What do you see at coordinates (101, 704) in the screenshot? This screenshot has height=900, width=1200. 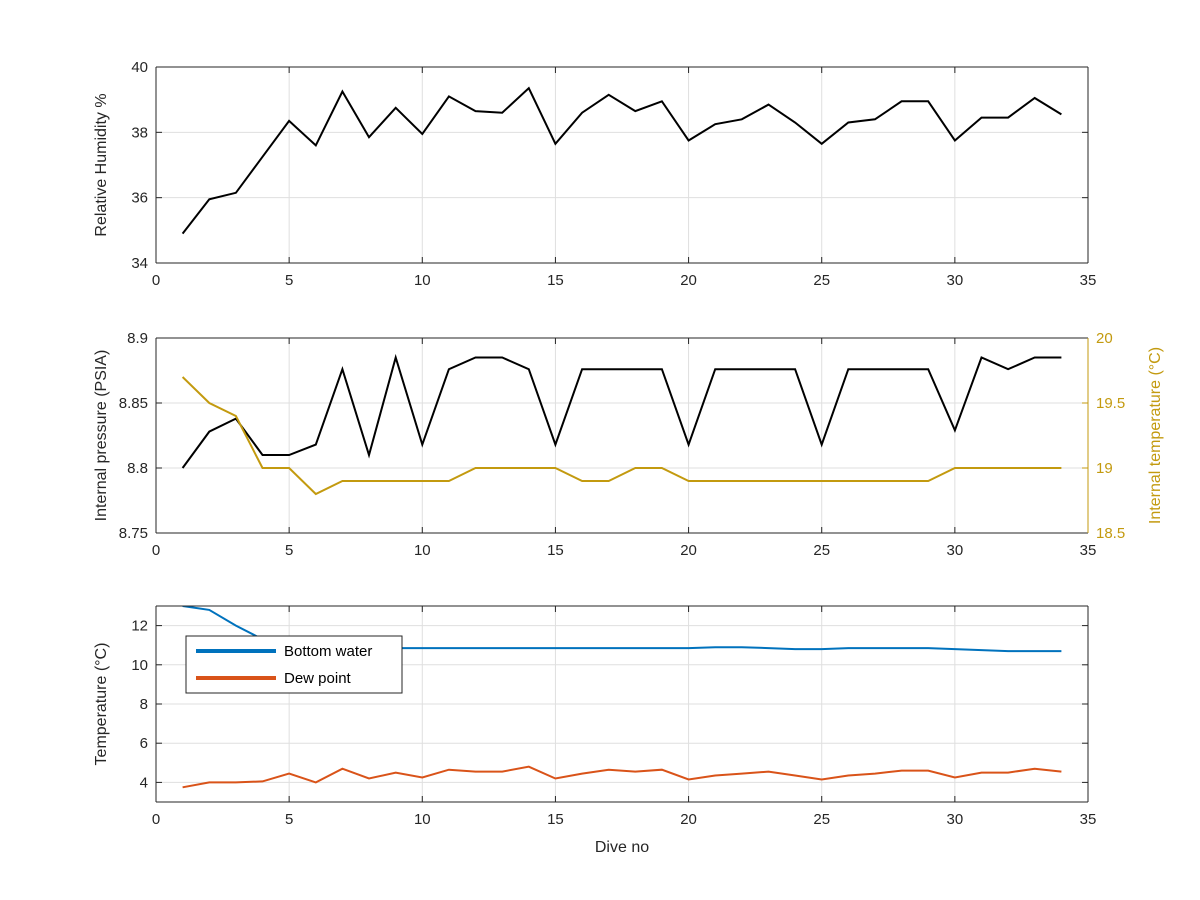 I see `y-axis-label: Temperature (°C)` at bounding box center [101, 704].